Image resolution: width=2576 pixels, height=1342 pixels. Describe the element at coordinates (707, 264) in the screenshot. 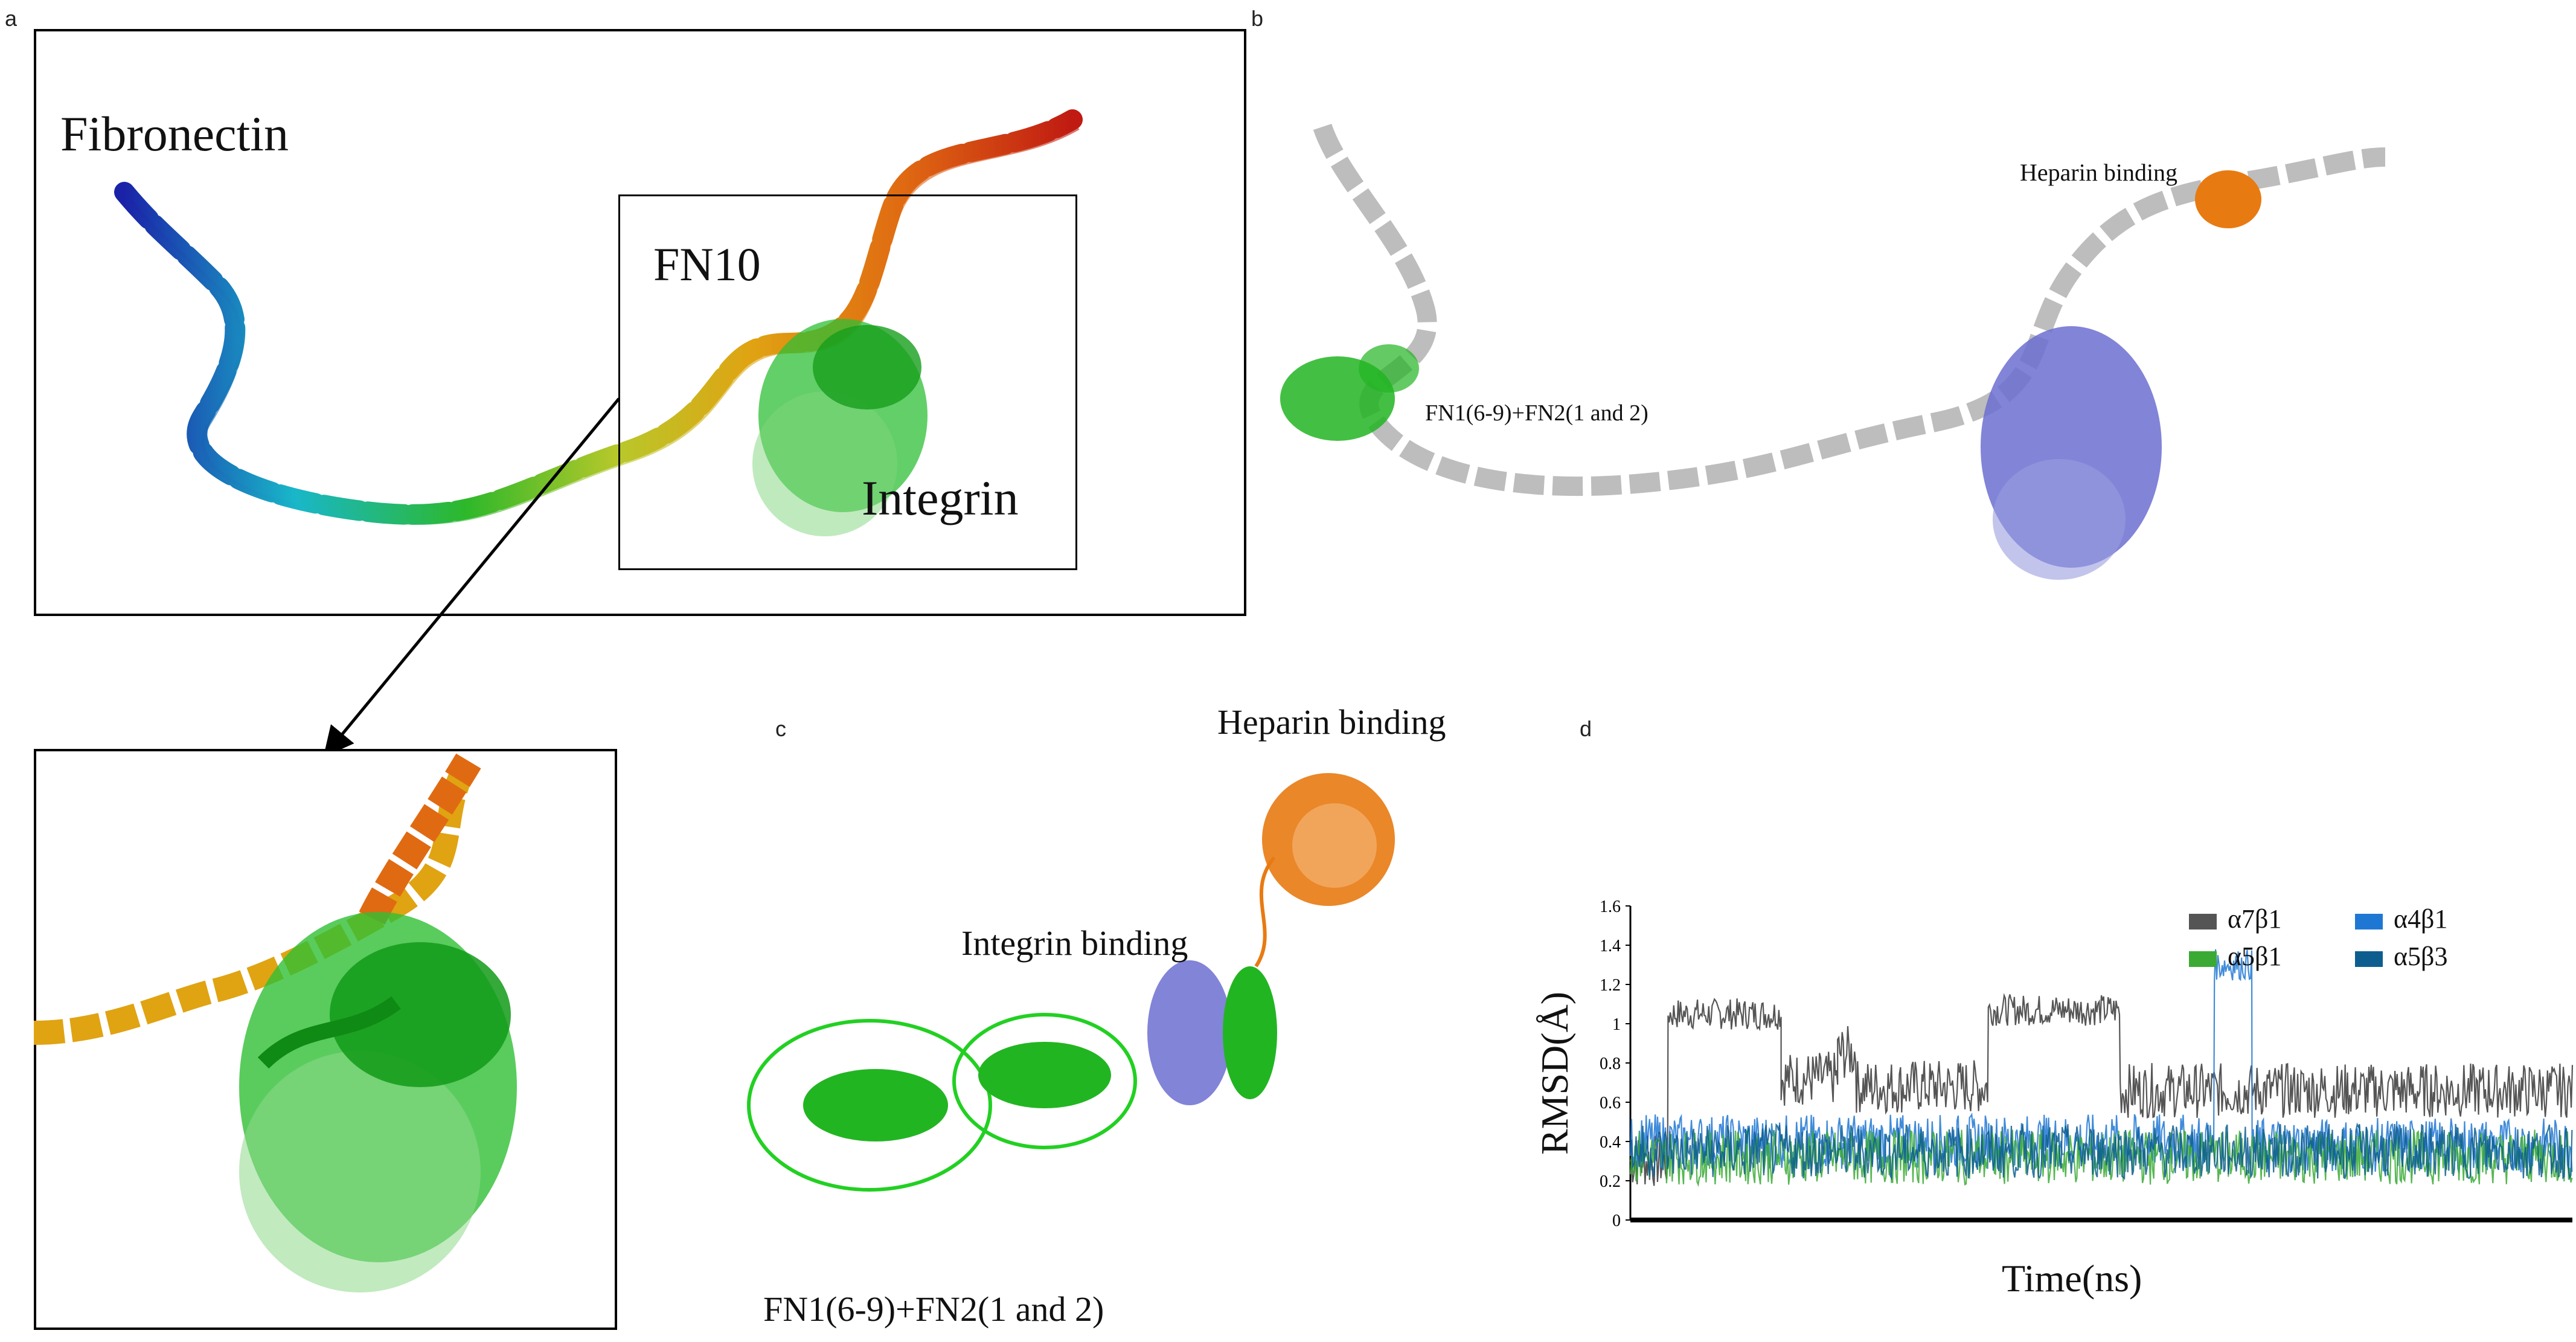

I see `fn10-label: FN10` at that location.